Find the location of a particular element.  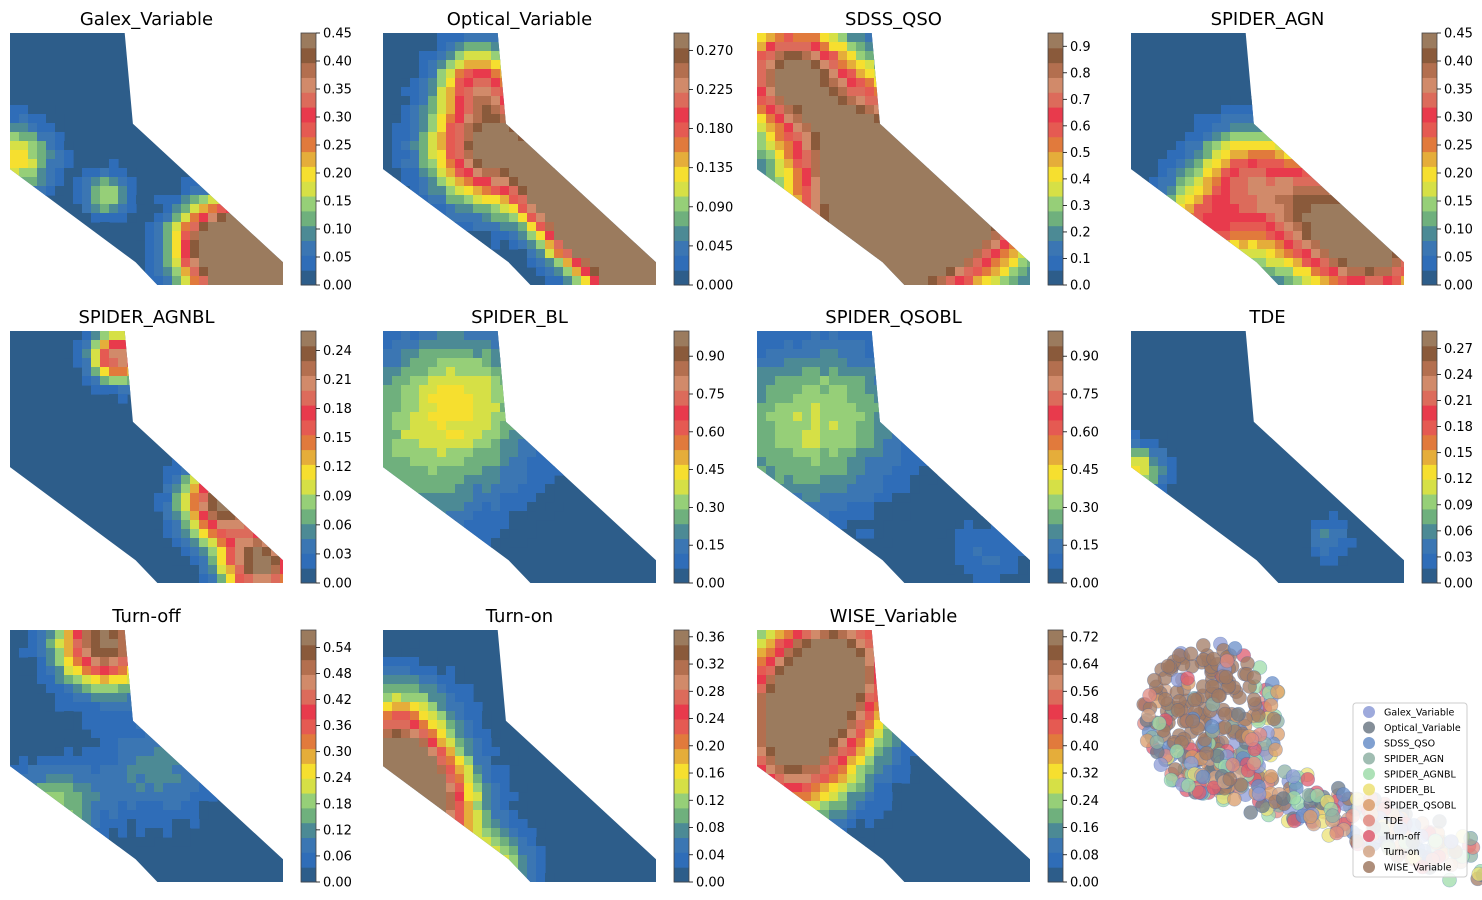

colorbar-frame is located at coordinates (1429, 159).